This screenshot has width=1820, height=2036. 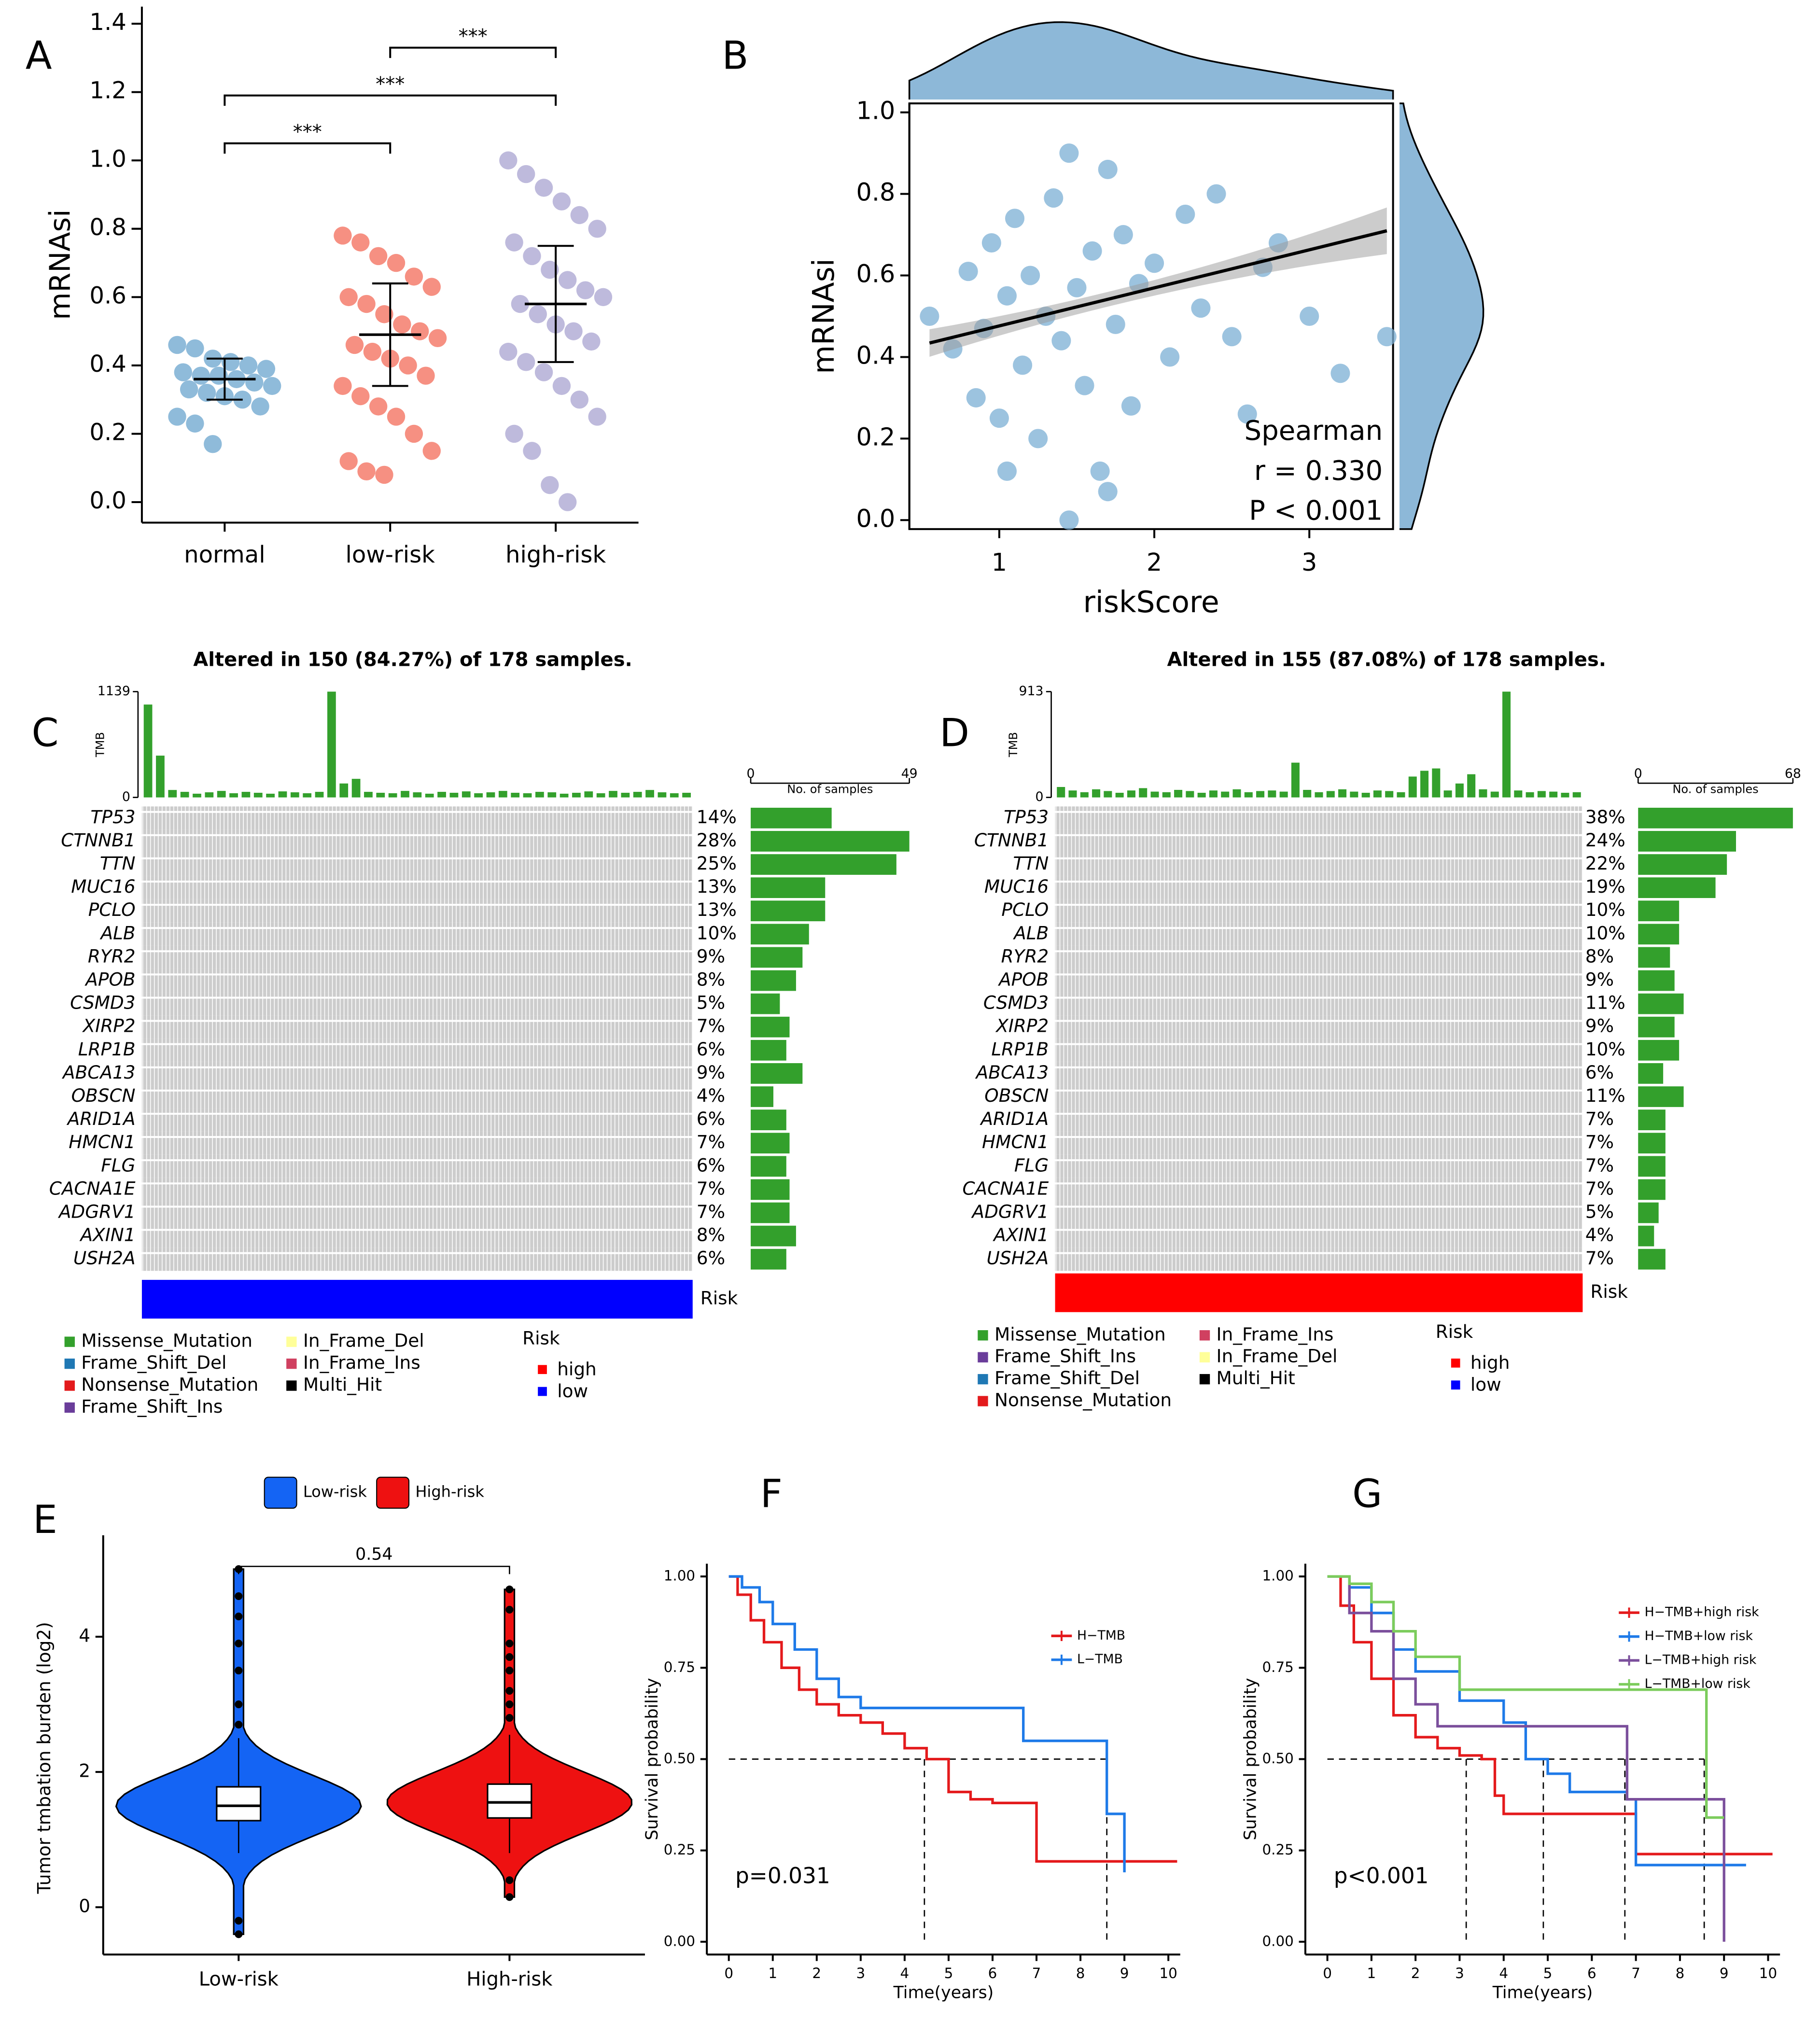 I want to click on percent-label: 5%, so click(x=711, y=1002).